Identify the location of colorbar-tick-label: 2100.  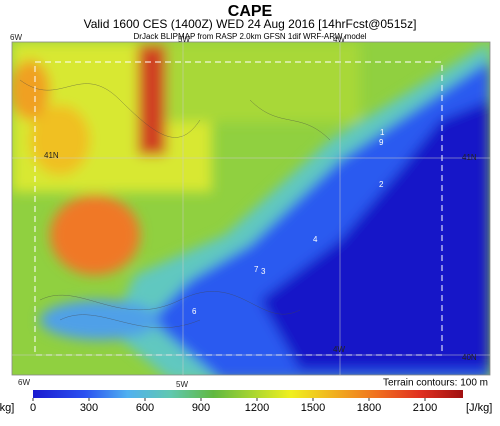
(425, 408).